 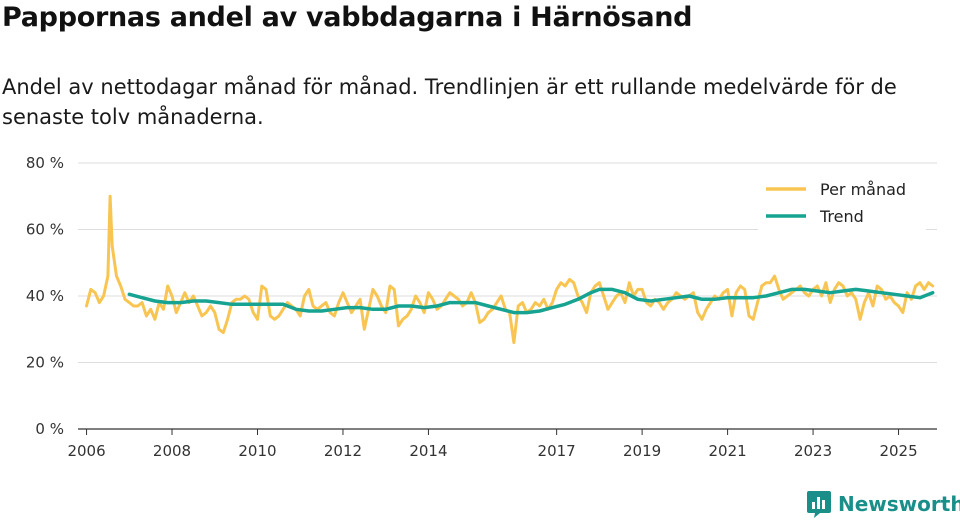 I want to click on x-tick-label: 2010, so click(x=257, y=451).